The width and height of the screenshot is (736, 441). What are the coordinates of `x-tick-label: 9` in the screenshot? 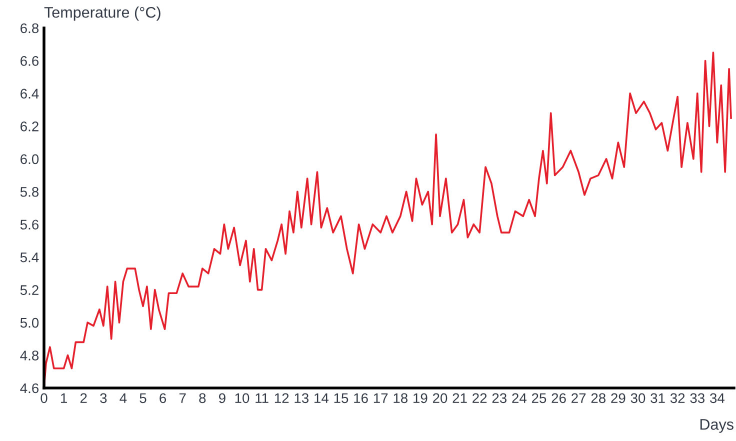 It's located at (222, 398).